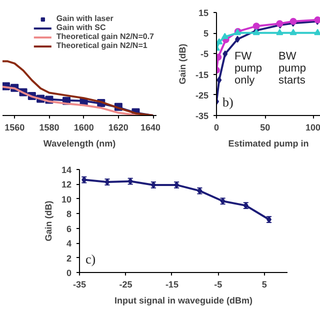 This screenshot has height=320, width=320. Describe the element at coordinates (49, 127) in the screenshot. I see `x-tick-label: 1580` at that location.